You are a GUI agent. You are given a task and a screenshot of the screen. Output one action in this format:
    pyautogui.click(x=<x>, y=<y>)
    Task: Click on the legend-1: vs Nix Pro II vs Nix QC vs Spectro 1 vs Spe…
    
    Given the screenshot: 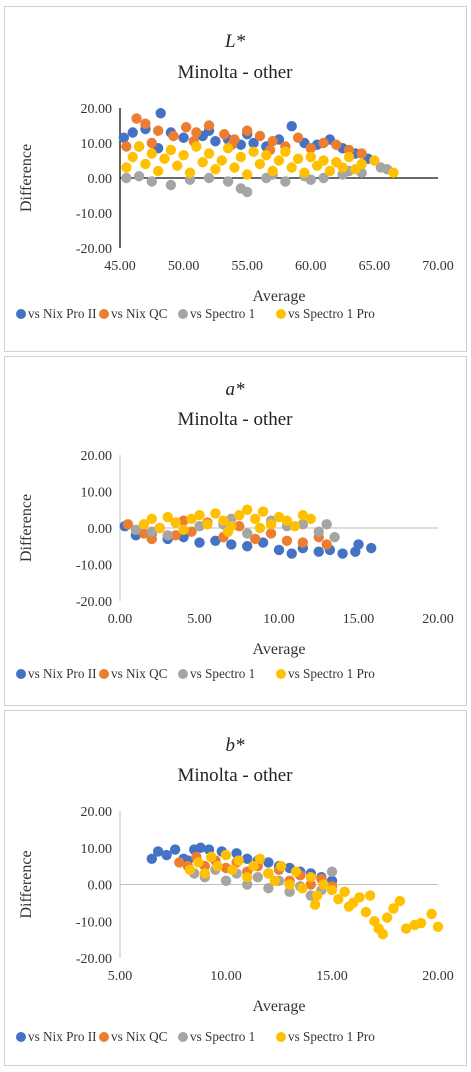 What is the action you would take?
    pyautogui.click(x=195, y=673)
    